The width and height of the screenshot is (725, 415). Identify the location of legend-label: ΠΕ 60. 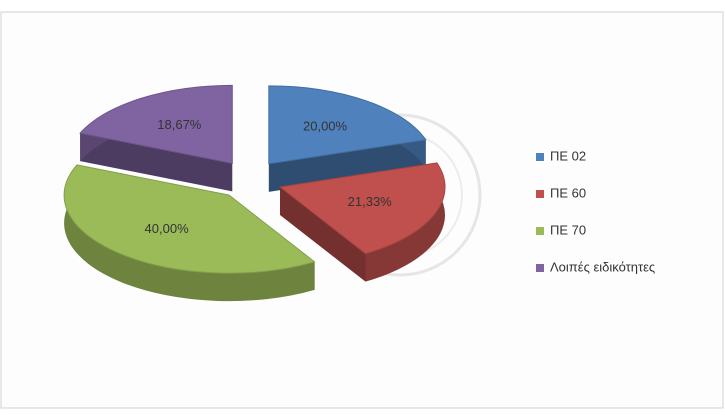
(568, 192).